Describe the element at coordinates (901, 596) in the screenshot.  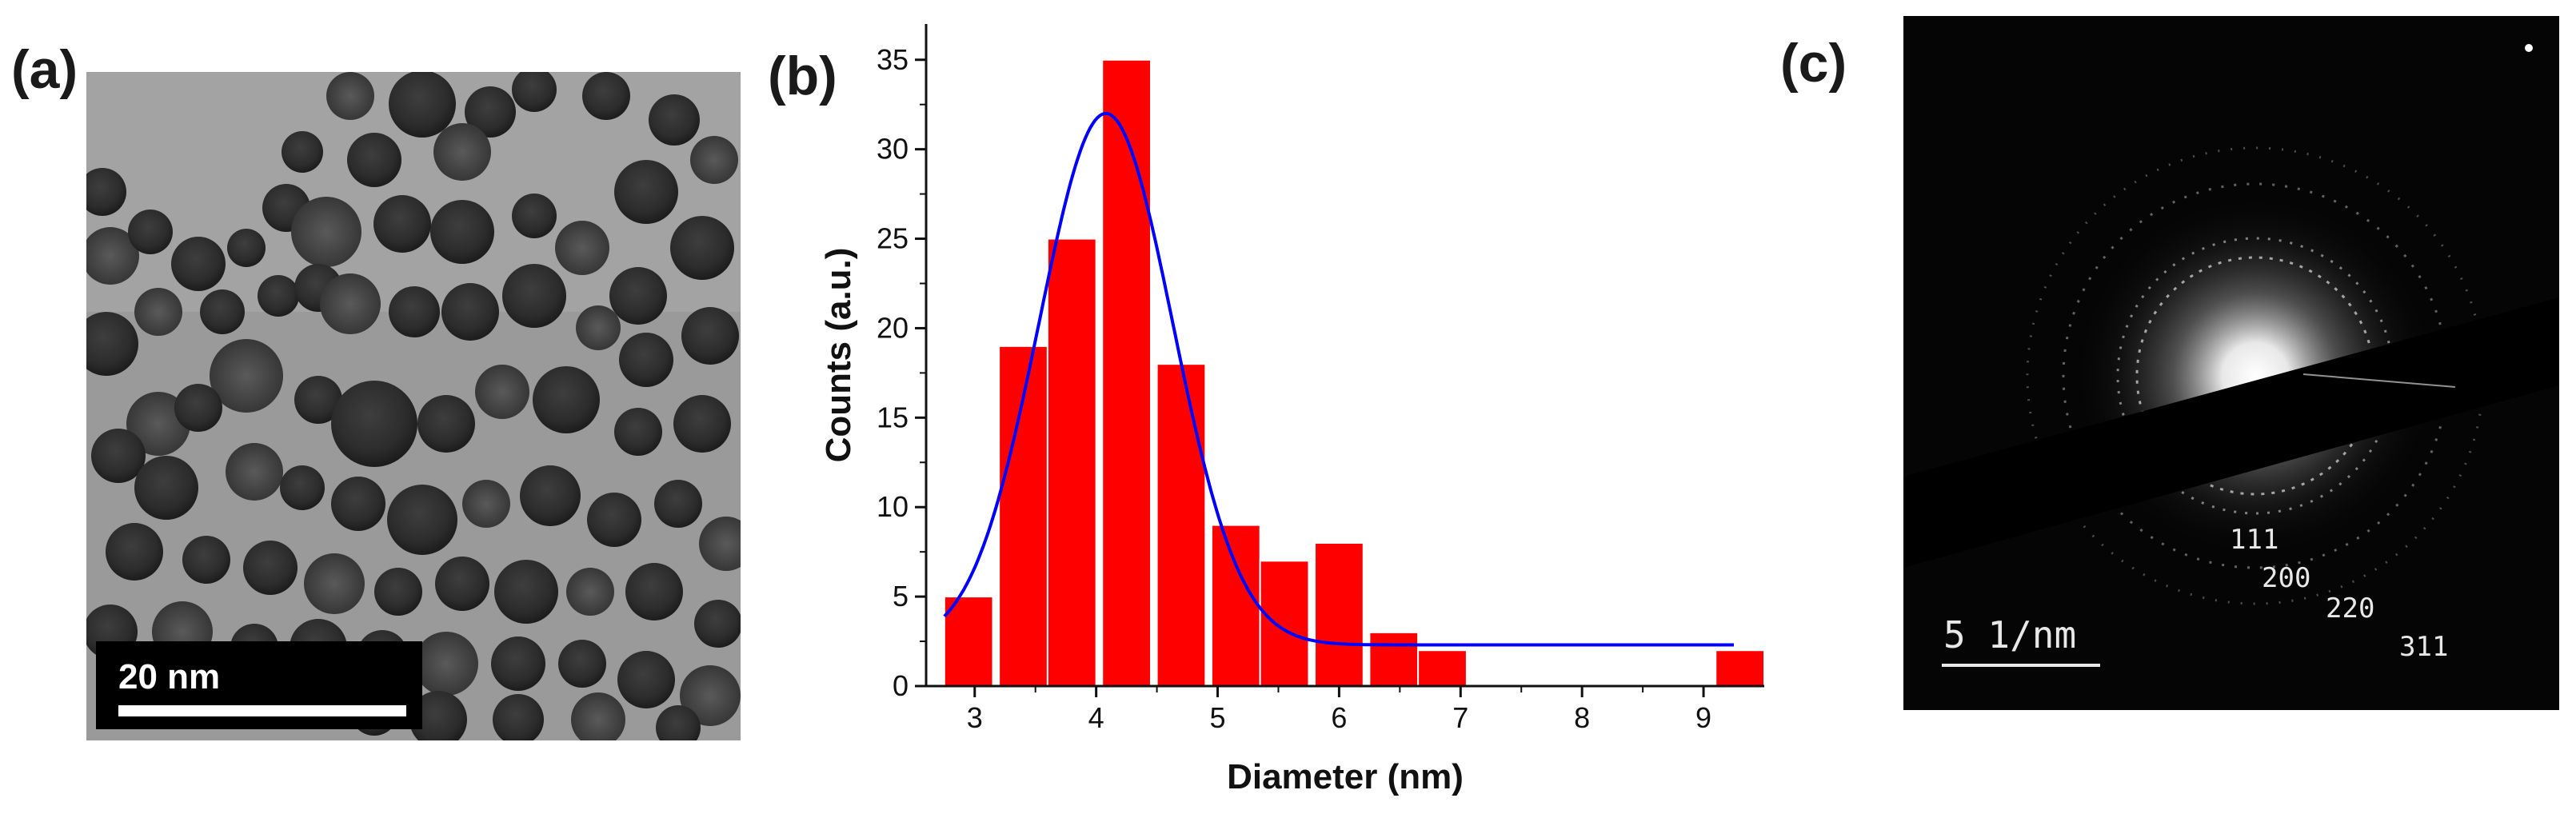
I see `y-tick-label-5: 5` at that location.